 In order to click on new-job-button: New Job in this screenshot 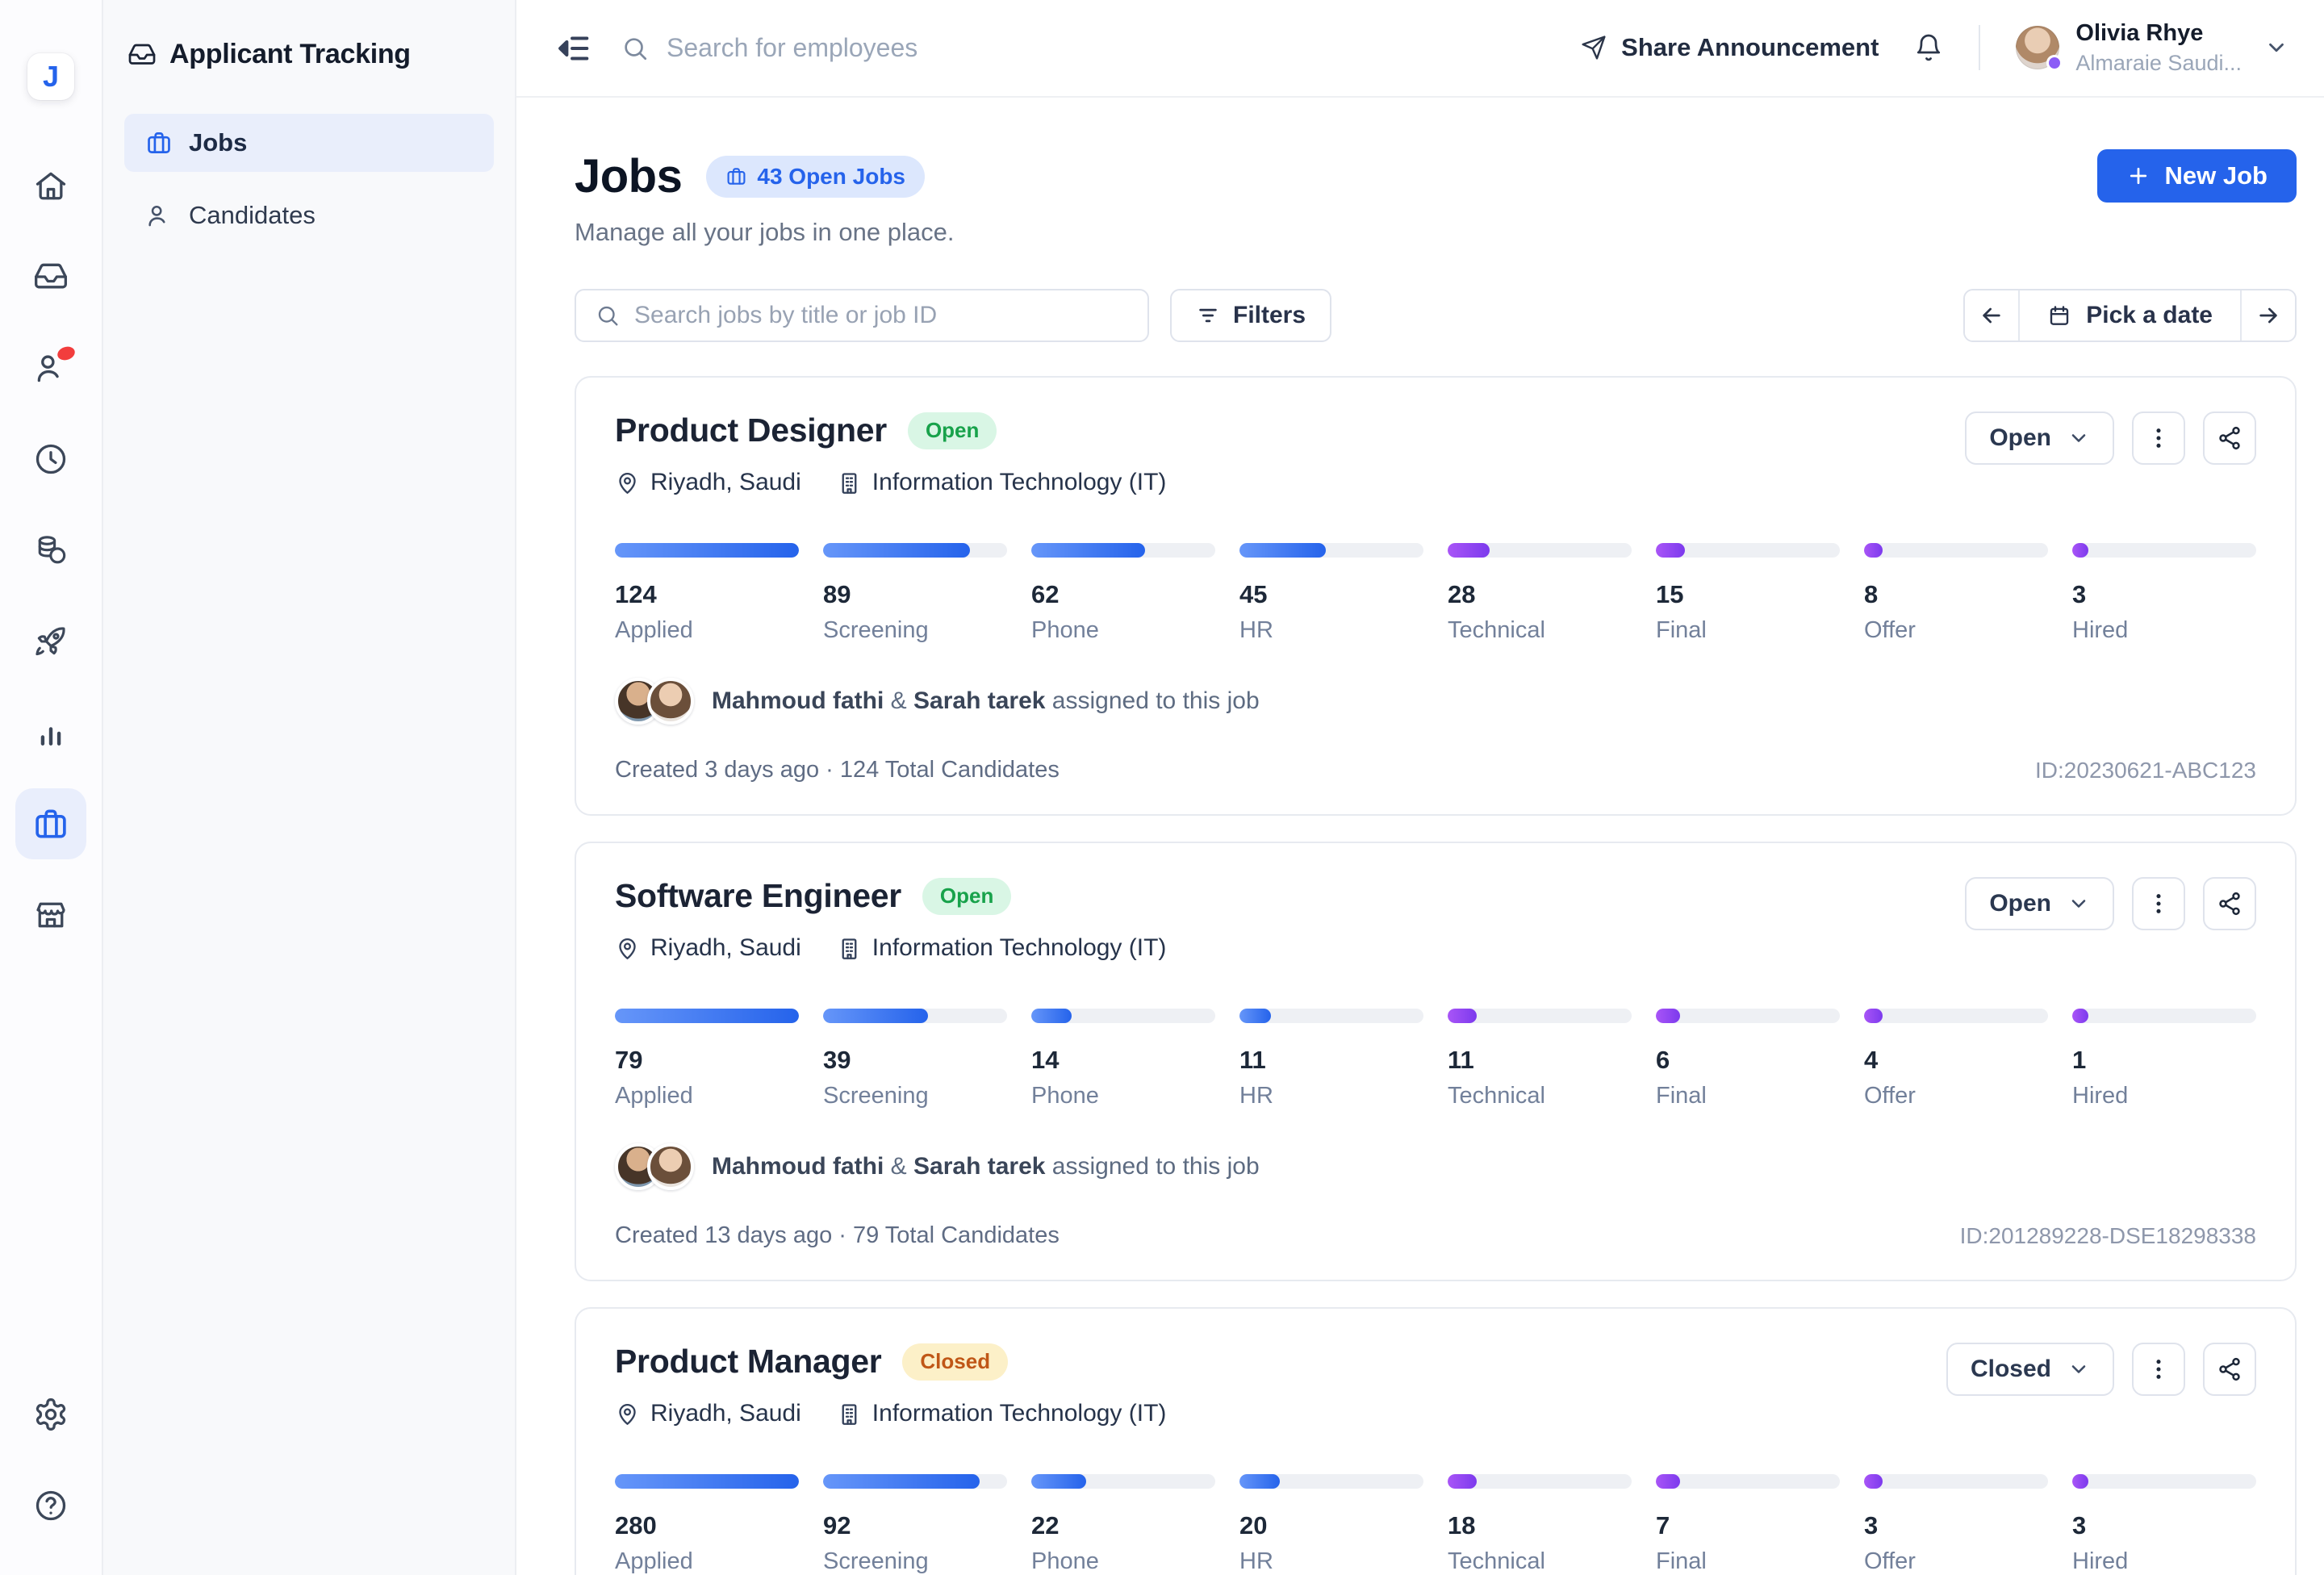, I will do `click(2197, 176)`.